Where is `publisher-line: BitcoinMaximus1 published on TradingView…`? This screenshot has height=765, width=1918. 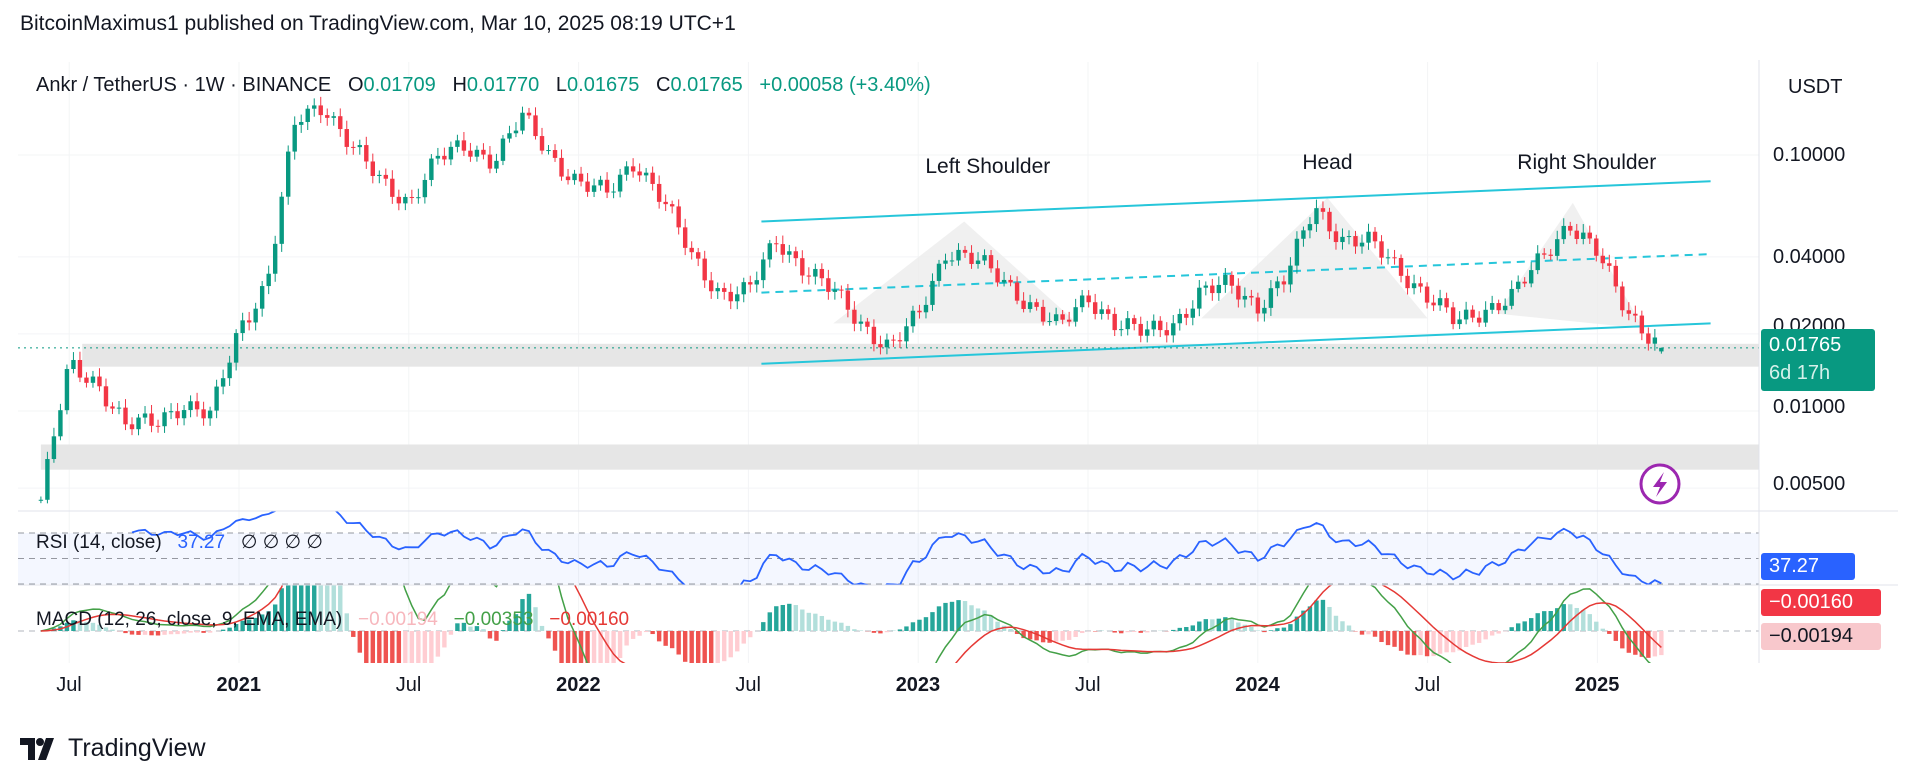
publisher-line: BitcoinMaximus1 published on TradingView… is located at coordinates (378, 23).